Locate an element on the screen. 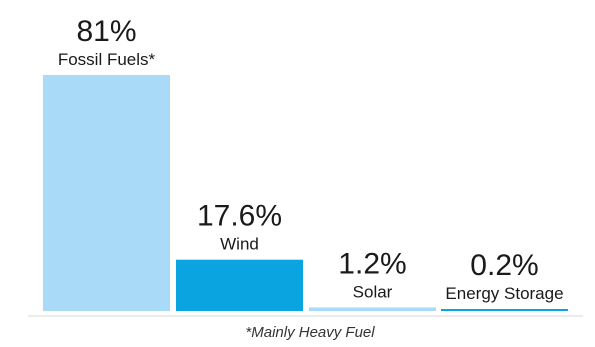  category-label: Energy Storage is located at coordinates (504, 293).